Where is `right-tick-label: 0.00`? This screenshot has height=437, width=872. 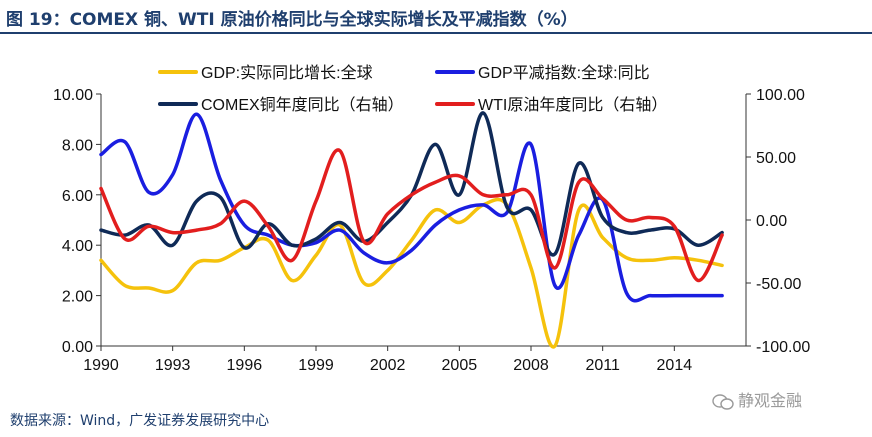 right-tick-label: 0.00 is located at coordinates (771, 221).